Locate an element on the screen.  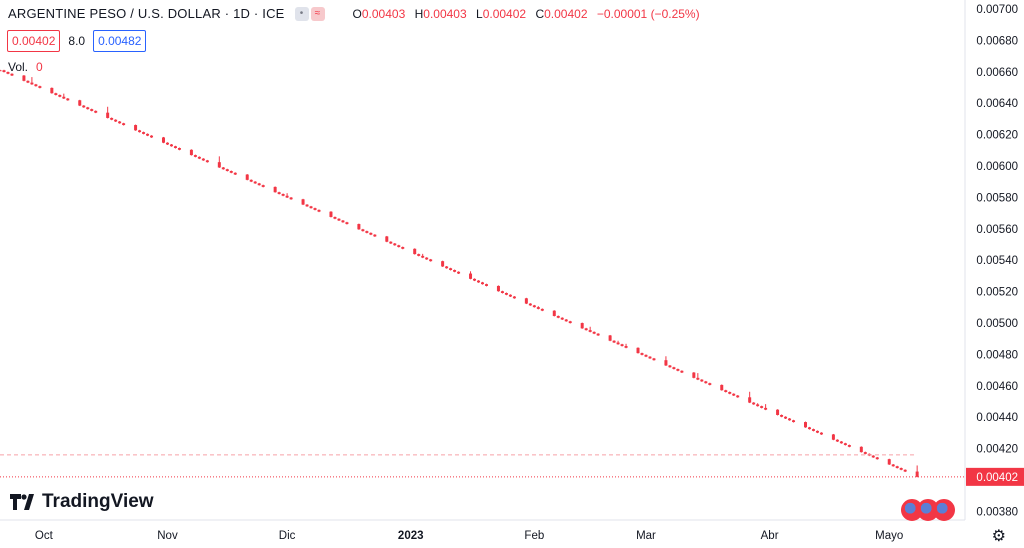
gear-icon: ⚙ is located at coordinates (998, 536).